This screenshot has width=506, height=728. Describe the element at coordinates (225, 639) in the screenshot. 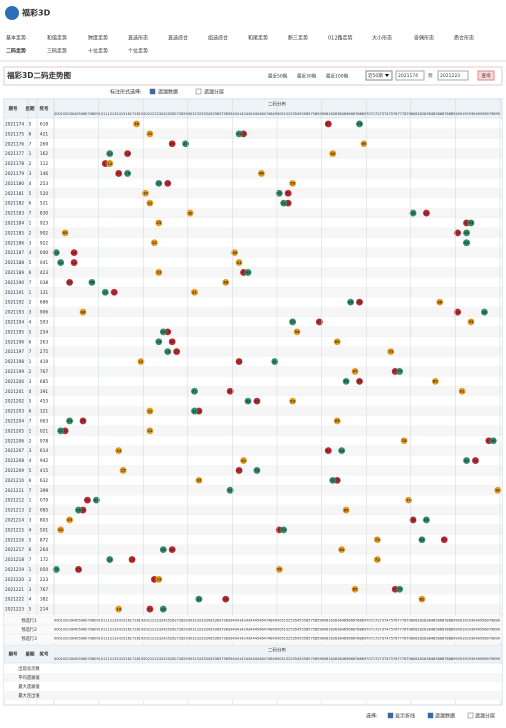

I see `preselect-cell: 38` at that location.